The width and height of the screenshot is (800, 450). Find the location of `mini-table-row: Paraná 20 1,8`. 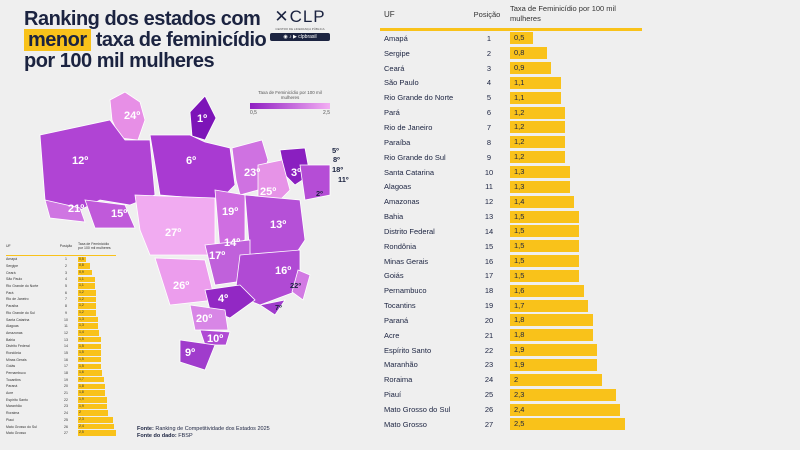

mini-table-row: Paraná 20 1,8 is located at coordinates (61, 386).